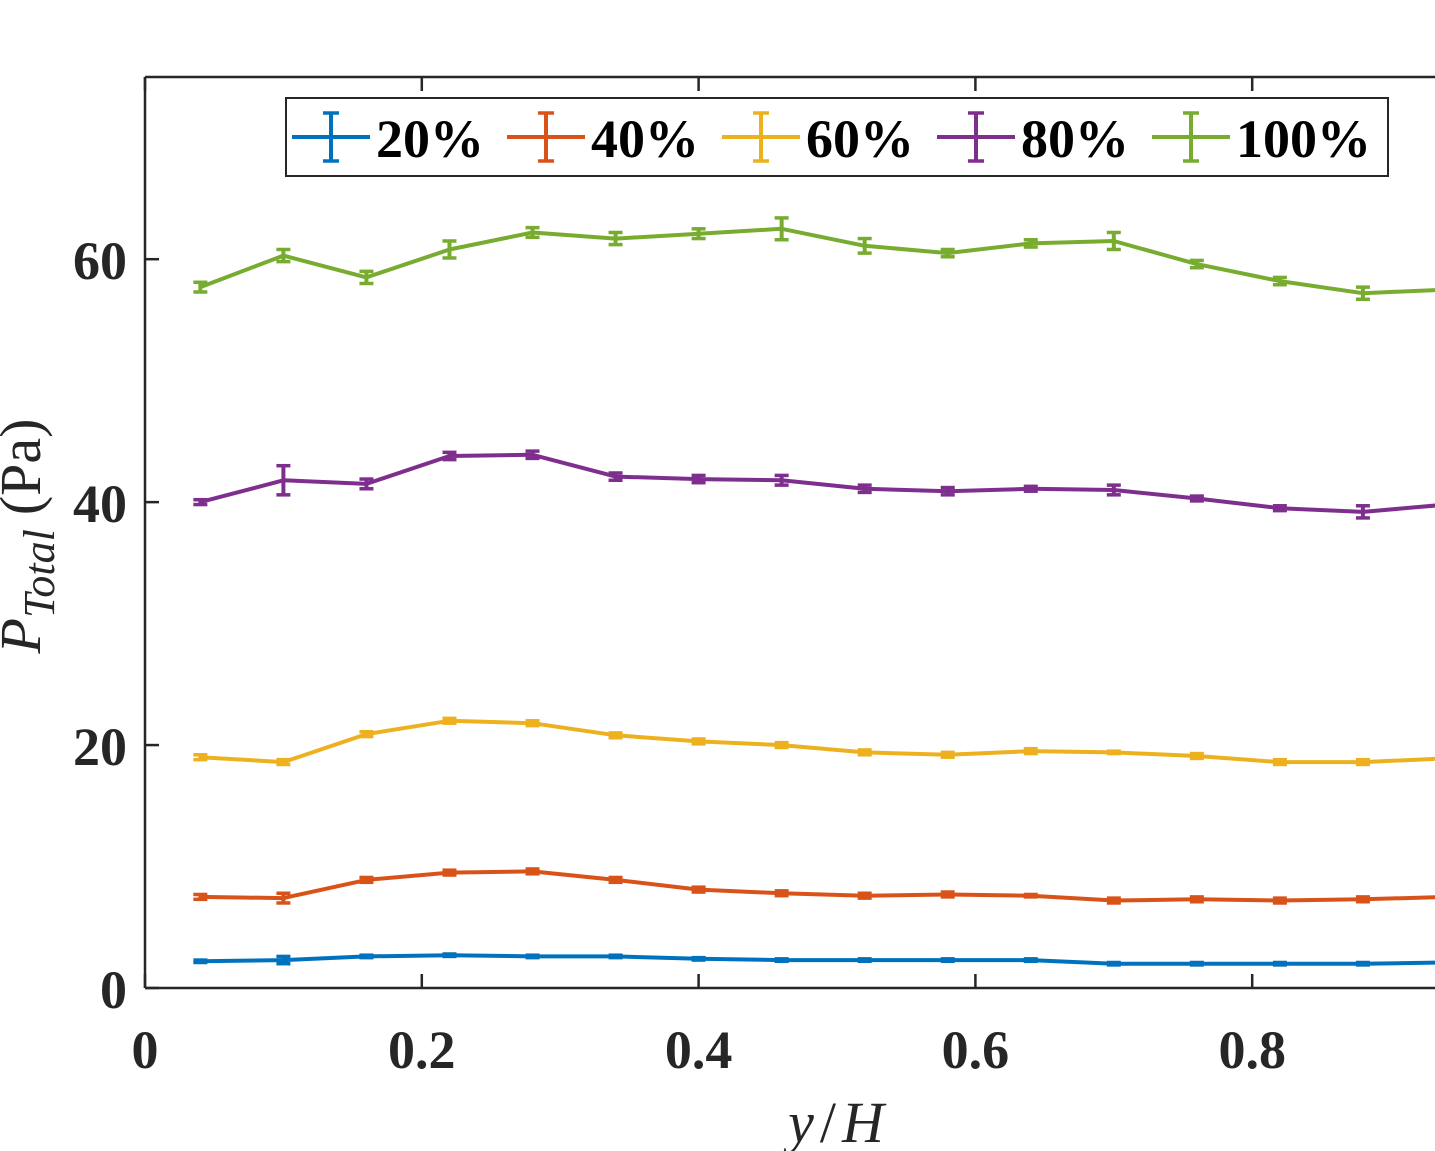 The height and width of the screenshot is (1151, 1435). Describe the element at coordinates (645, 139) in the screenshot. I see `legend-label: 40%` at that location.